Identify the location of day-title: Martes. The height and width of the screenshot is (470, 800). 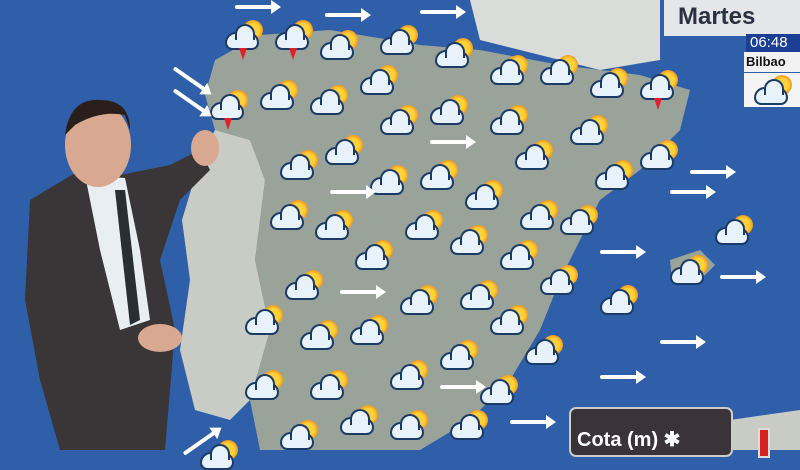
(732, 18).